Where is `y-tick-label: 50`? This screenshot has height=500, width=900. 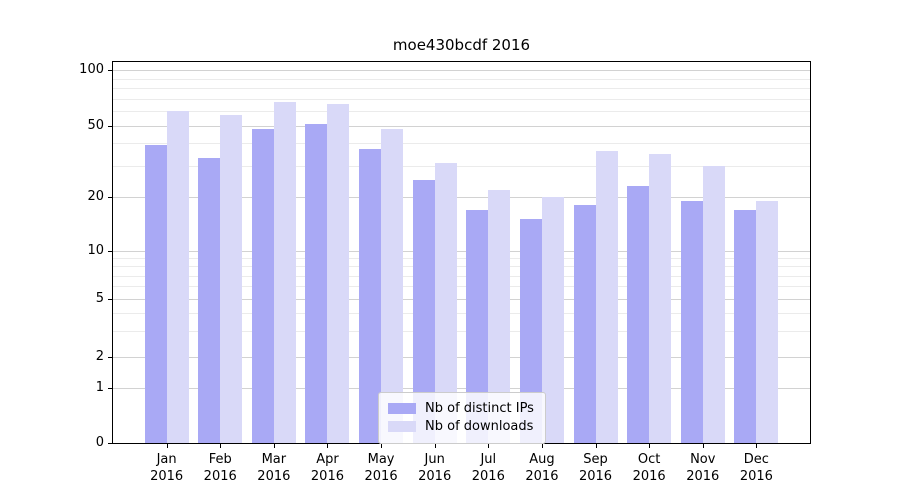
y-tick-label: 50 is located at coordinates (95, 125).